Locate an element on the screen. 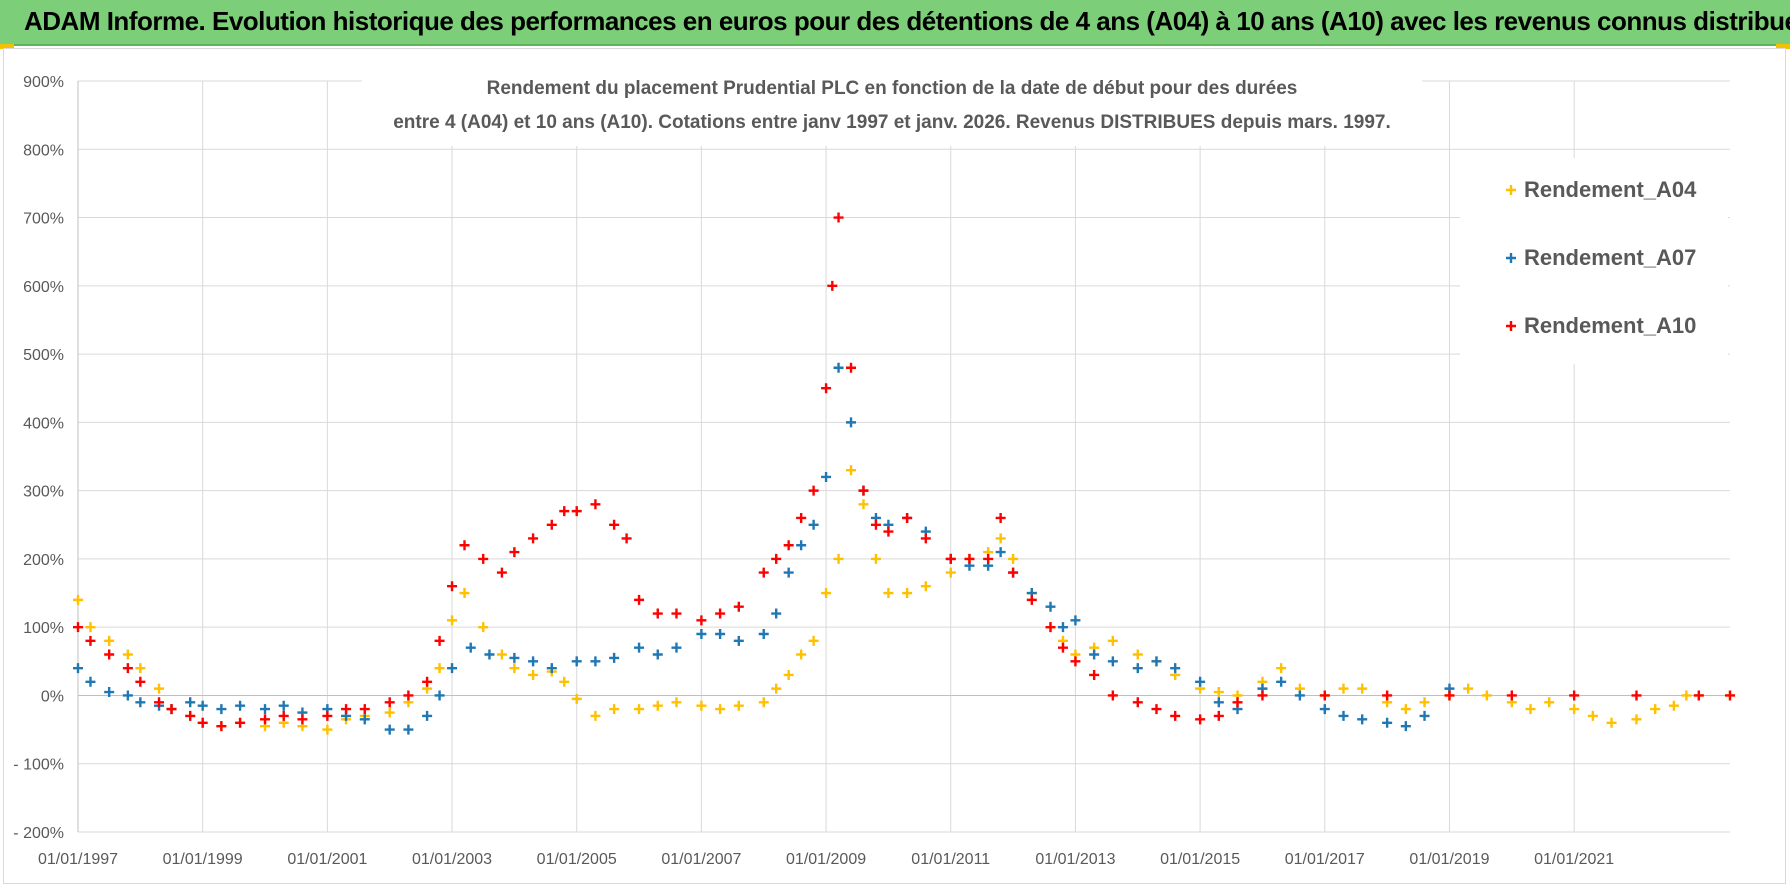  corner-marker is located at coordinates (1783, 46).